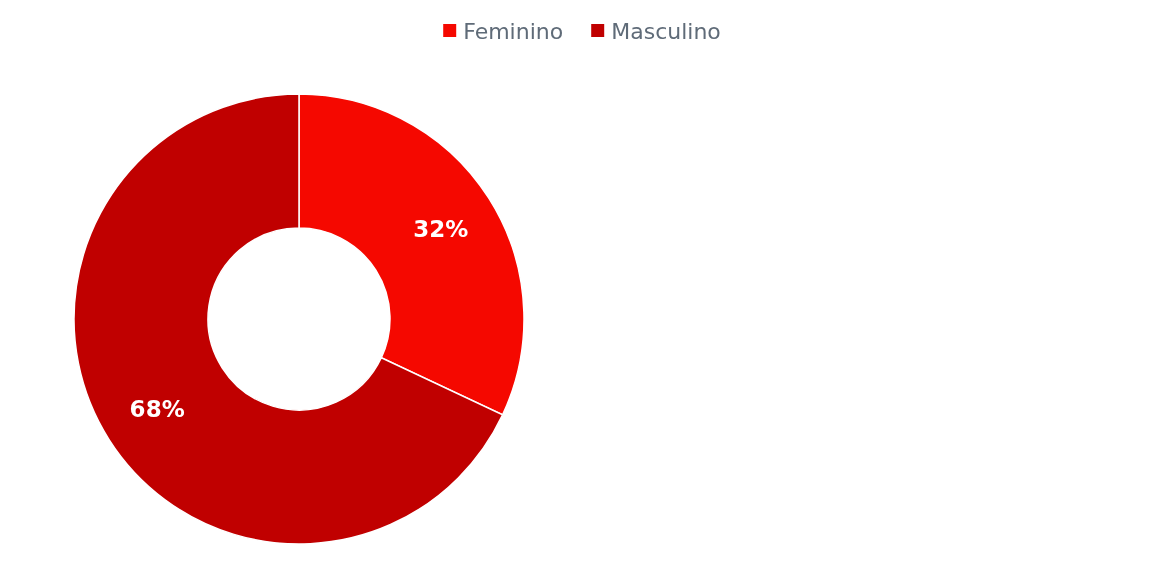 This screenshot has height=580, width=1164. I want to click on data-label: 32%, so click(441, 229).